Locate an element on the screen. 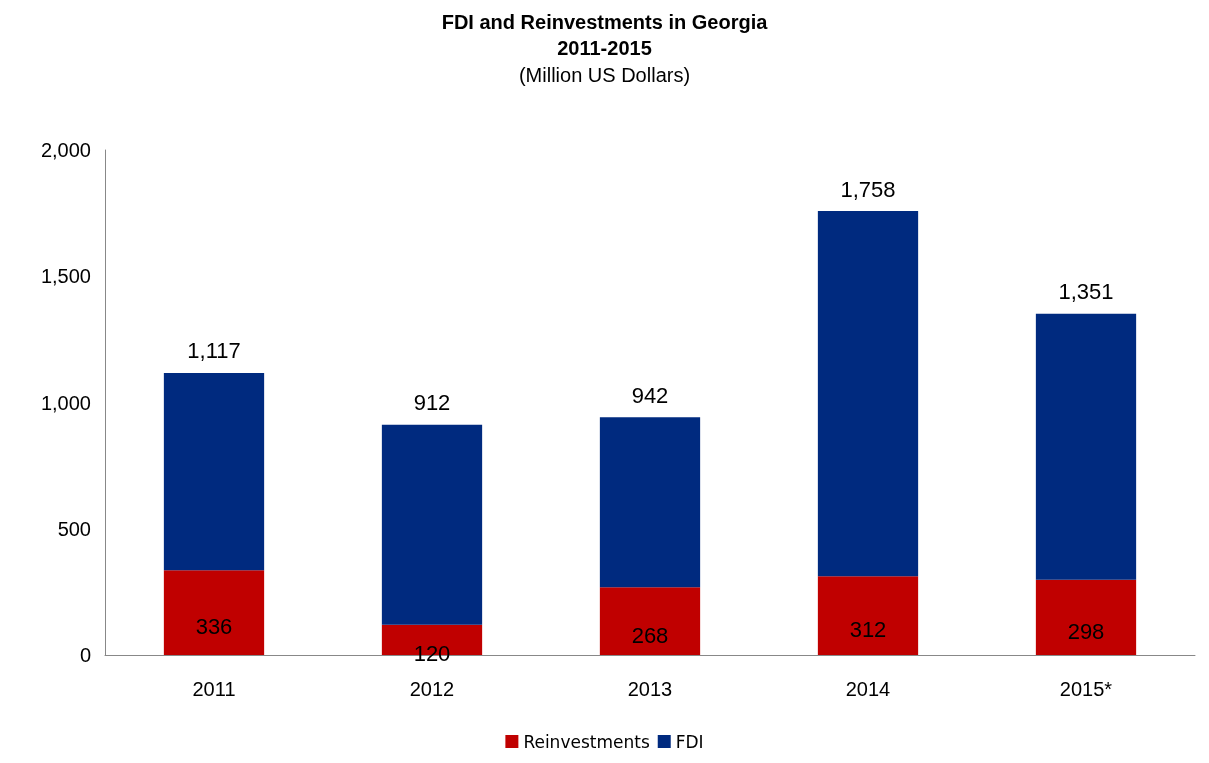  x-tick-label: 2011 is located at coordinates (214, 689).